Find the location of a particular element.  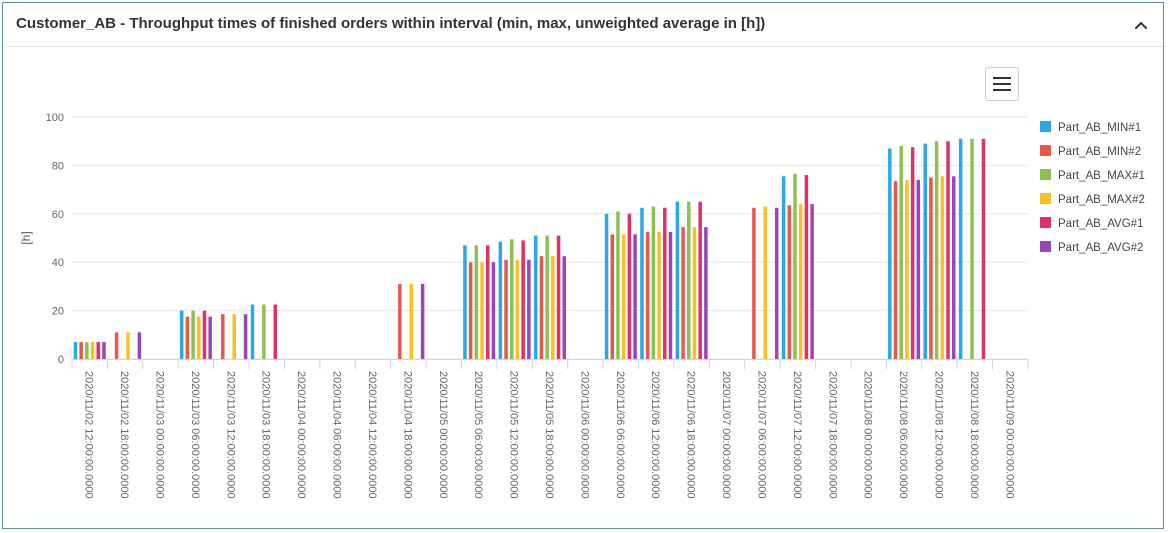

y-tick-label: 60 is located at coordinates (58, 215).